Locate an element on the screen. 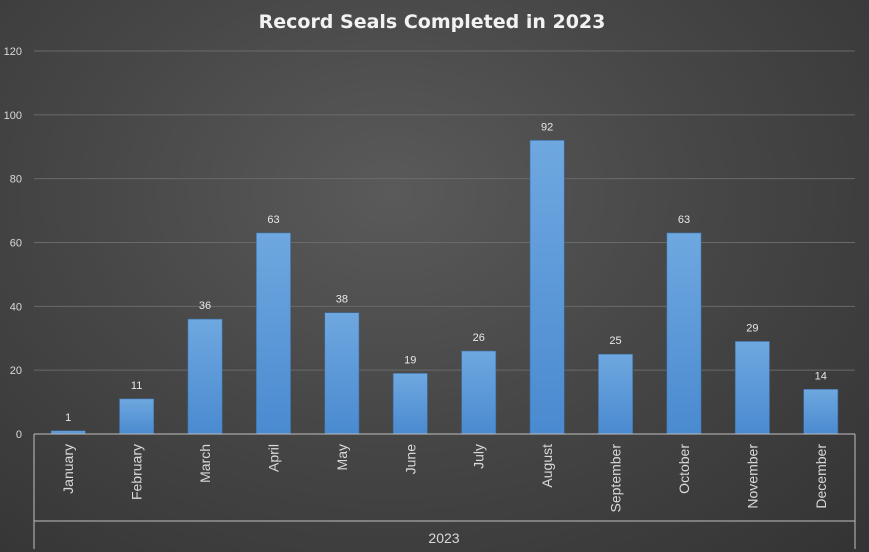  x-category-label: February is located at coordinates (137, 472).